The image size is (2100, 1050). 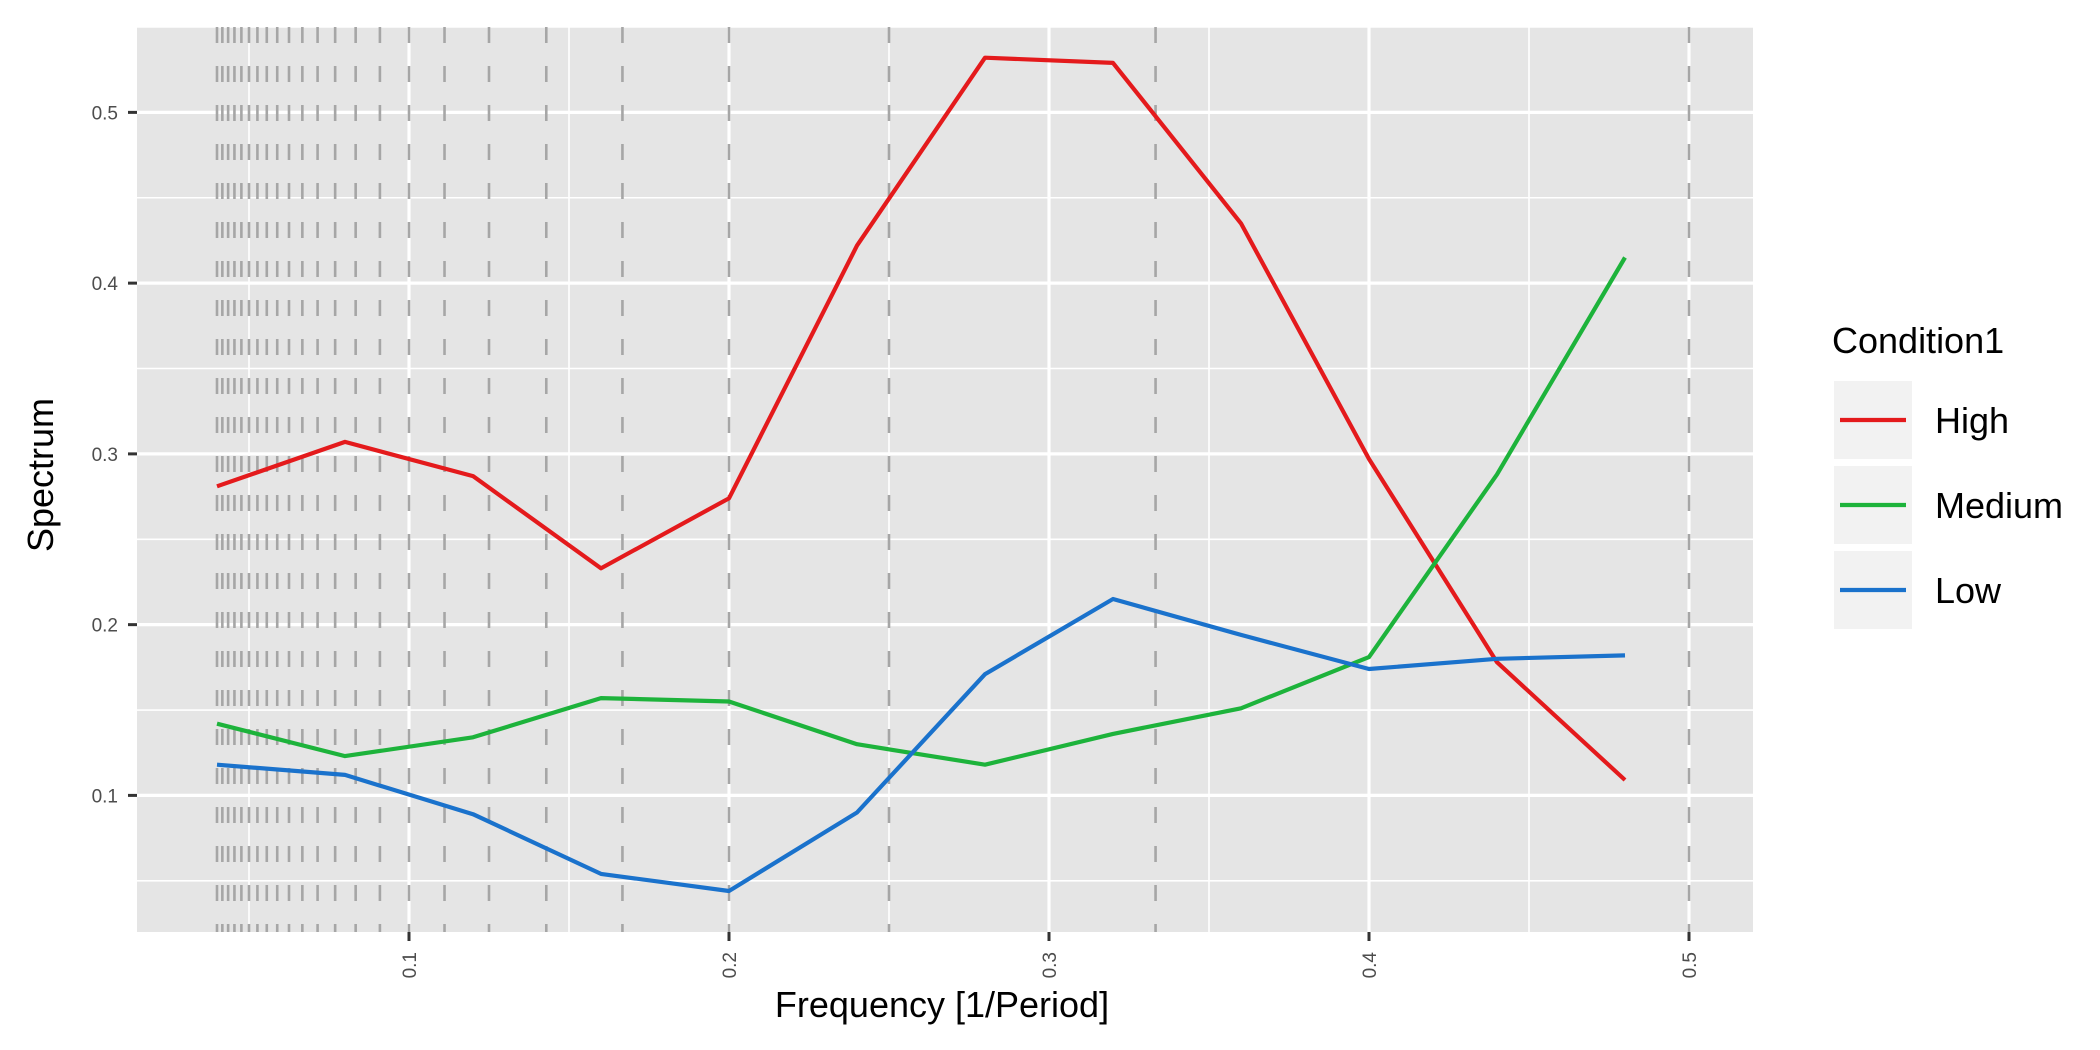 I want to click on legend-label-medium: Medium, so click(x=1999, y=505).